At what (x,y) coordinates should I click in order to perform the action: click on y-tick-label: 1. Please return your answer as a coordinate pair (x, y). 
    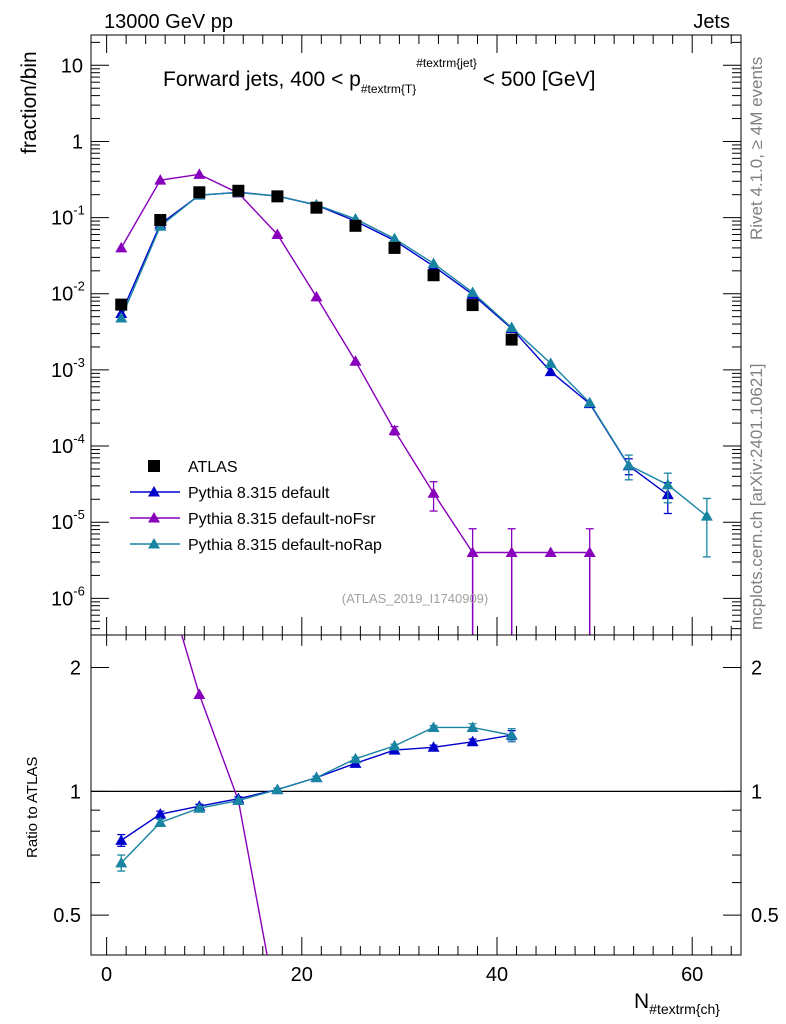
    Looking at the image, I should click on (77, 142).